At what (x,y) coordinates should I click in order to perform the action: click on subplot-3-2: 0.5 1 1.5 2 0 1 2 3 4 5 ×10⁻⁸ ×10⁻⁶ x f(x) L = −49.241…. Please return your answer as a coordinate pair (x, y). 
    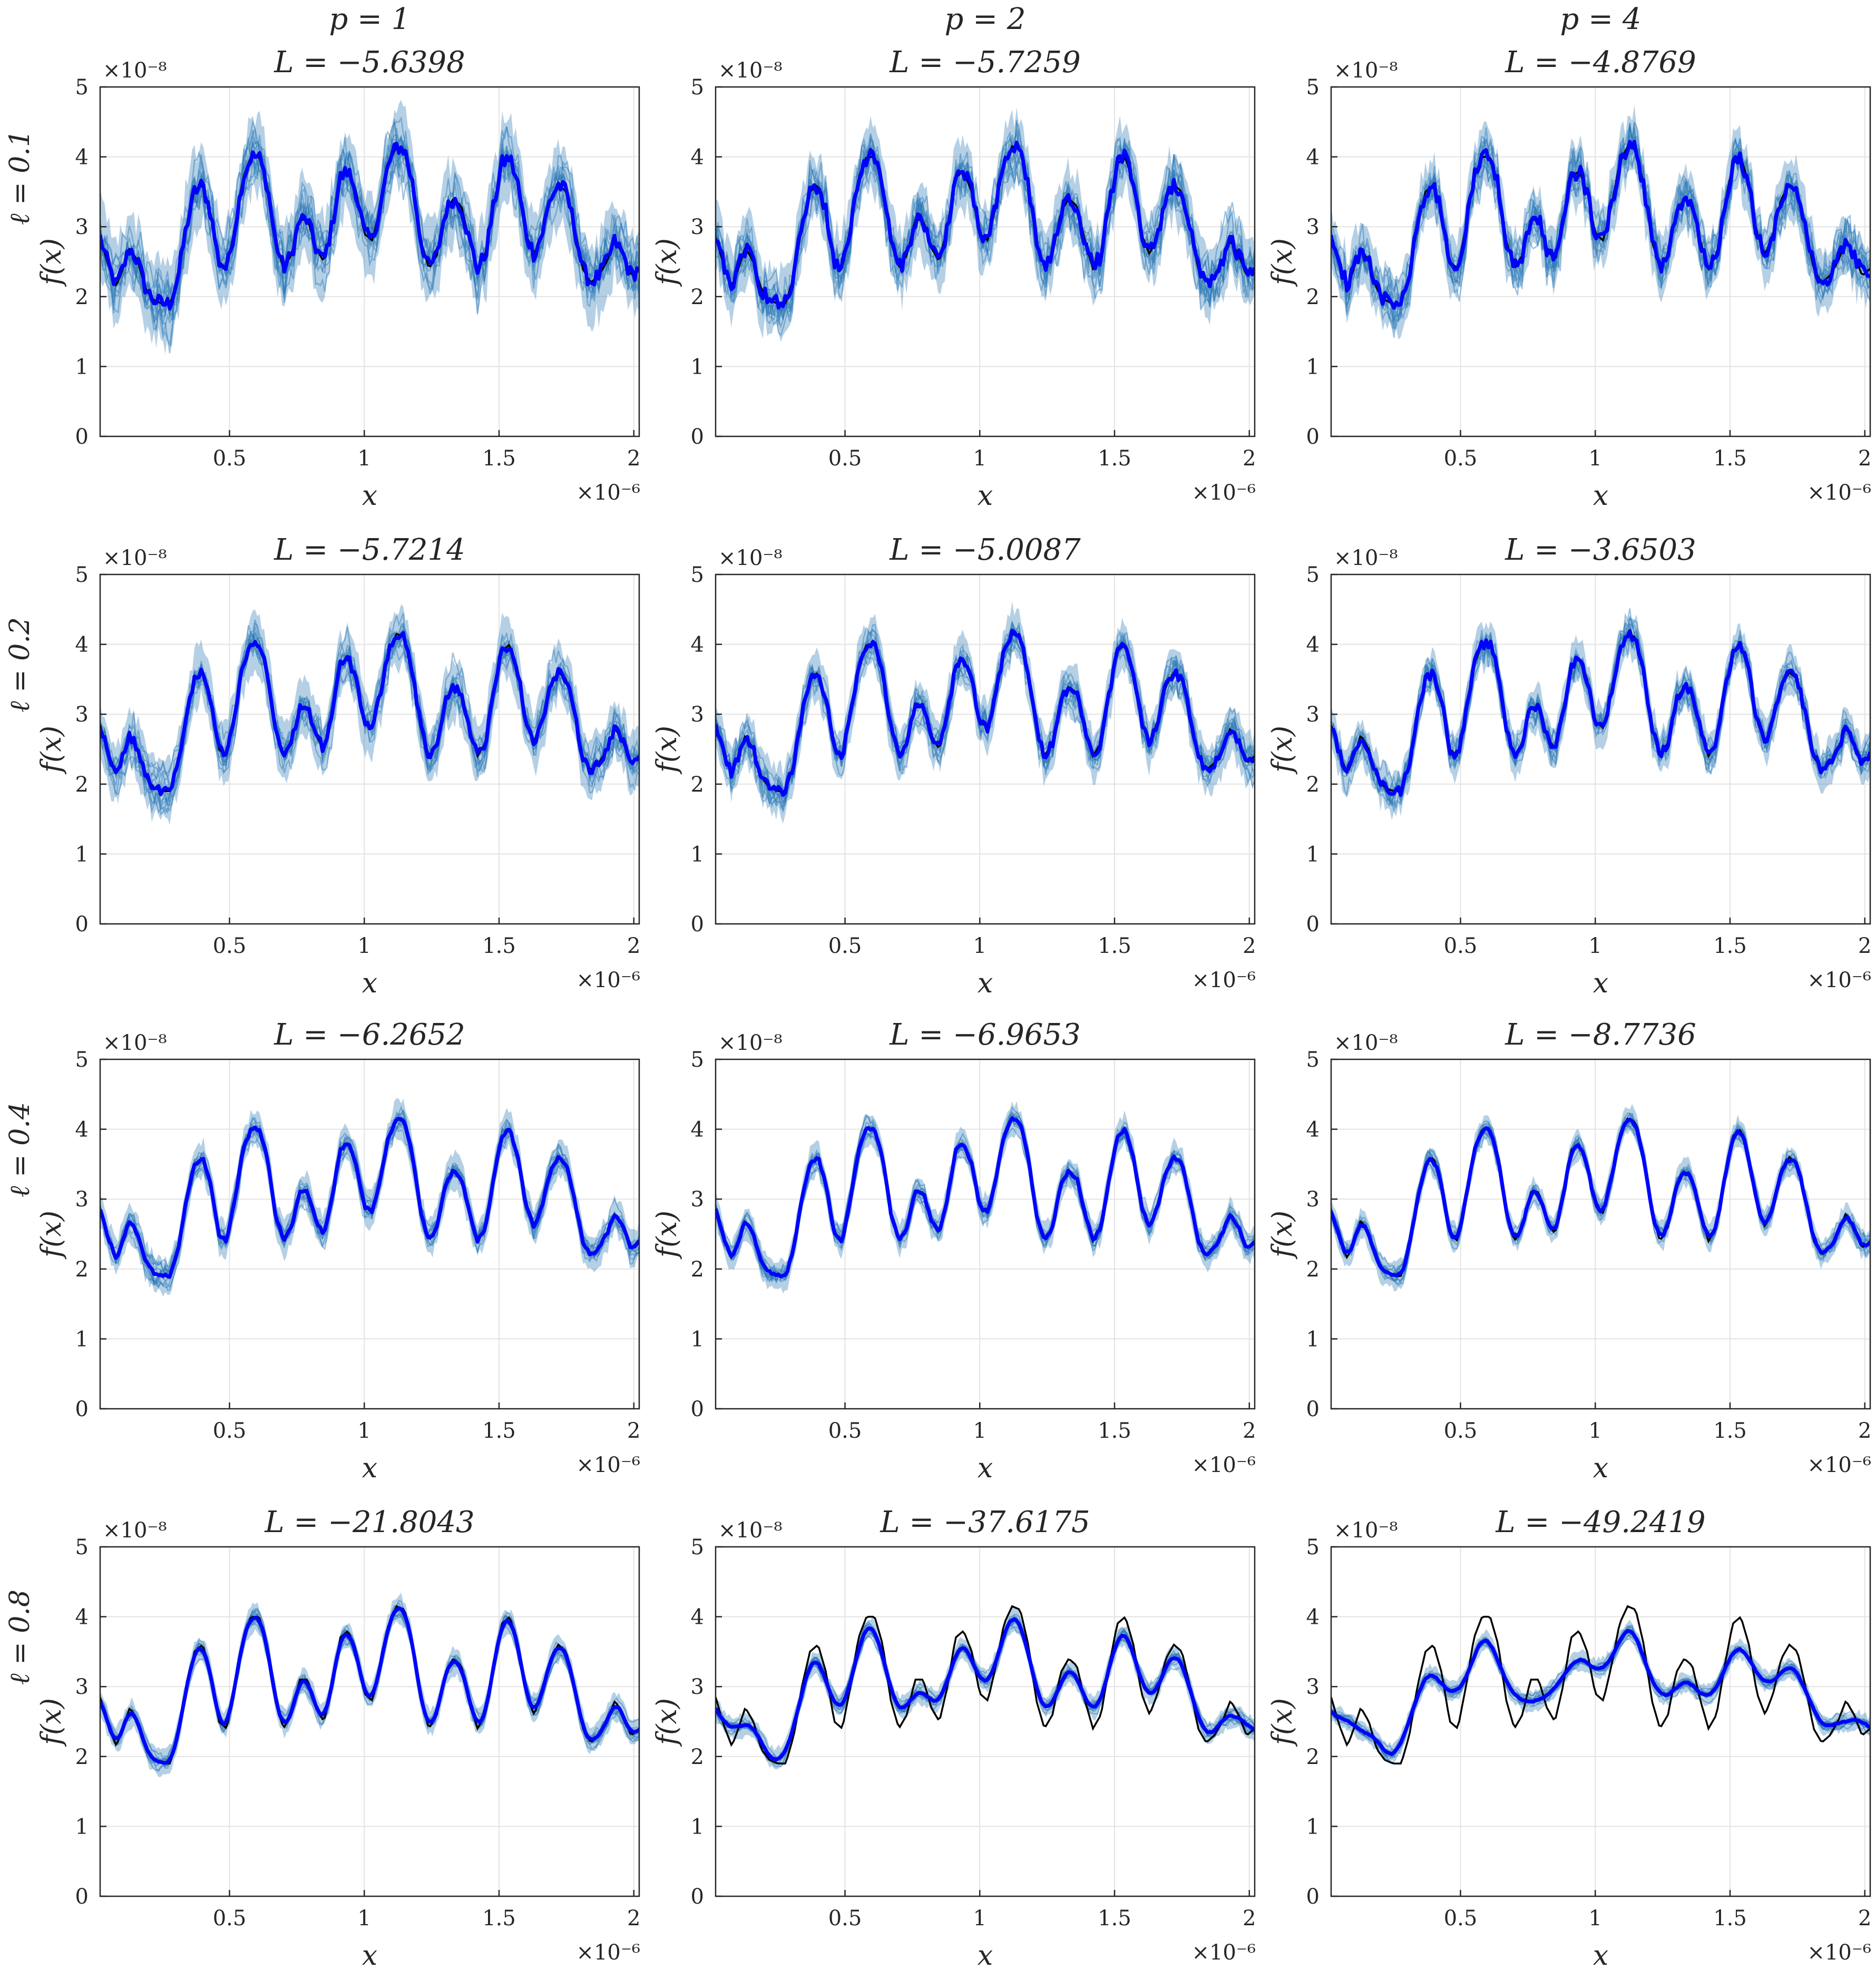
    Looking at the image, I should click on (1569, 1737).